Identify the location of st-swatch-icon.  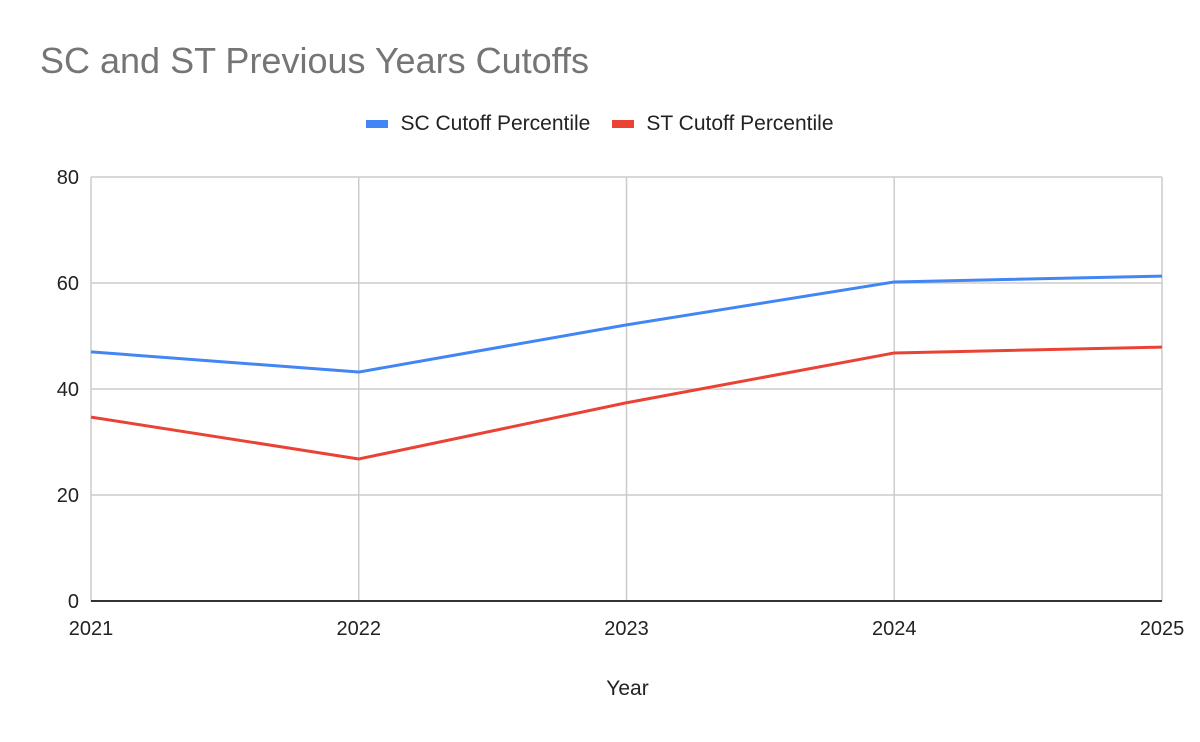
(623, 124).